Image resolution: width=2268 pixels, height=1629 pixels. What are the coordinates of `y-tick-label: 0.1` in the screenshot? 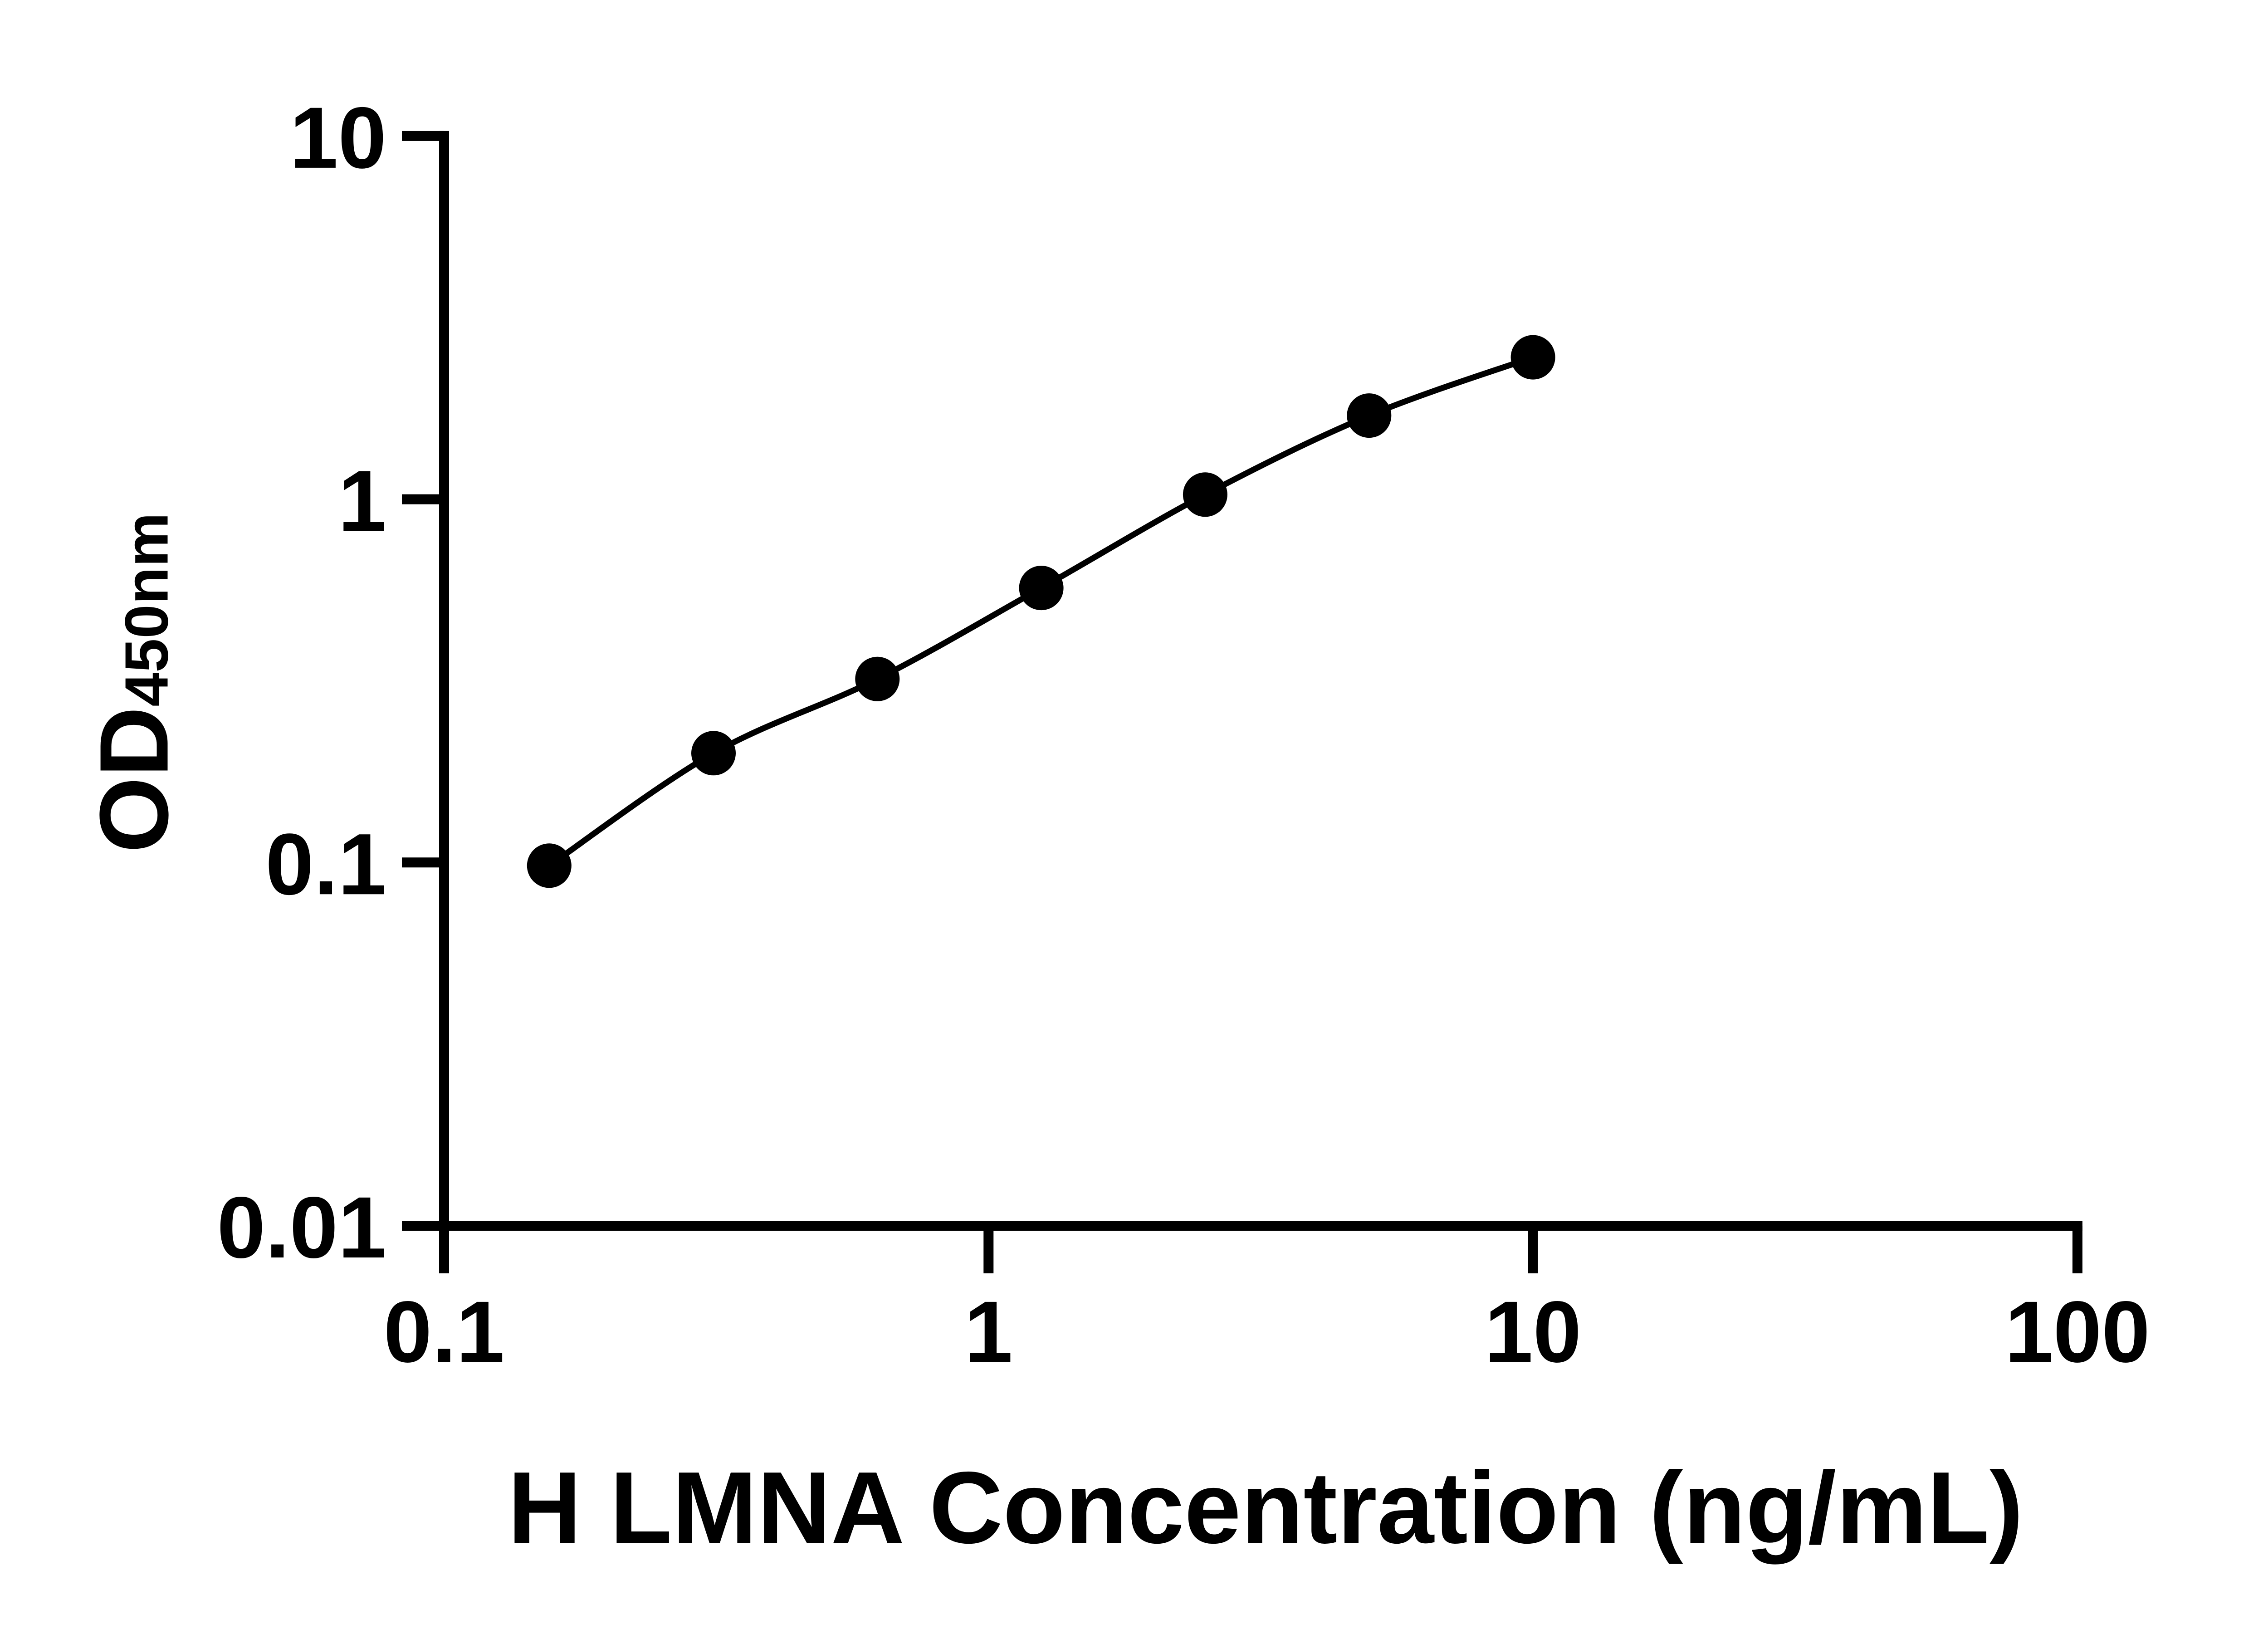 It's located at (325, 864).